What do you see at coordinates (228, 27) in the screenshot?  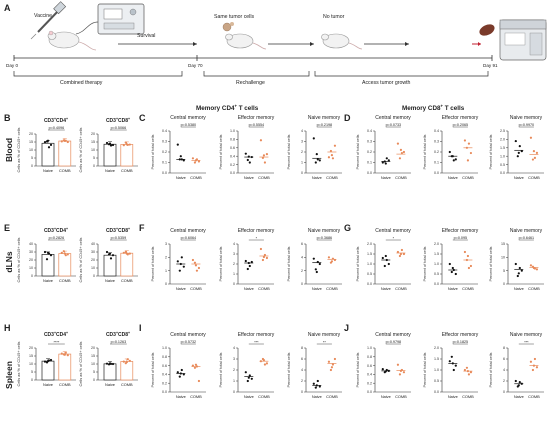 I see `tumor-cells-icon` at bounding box center [228, 27].